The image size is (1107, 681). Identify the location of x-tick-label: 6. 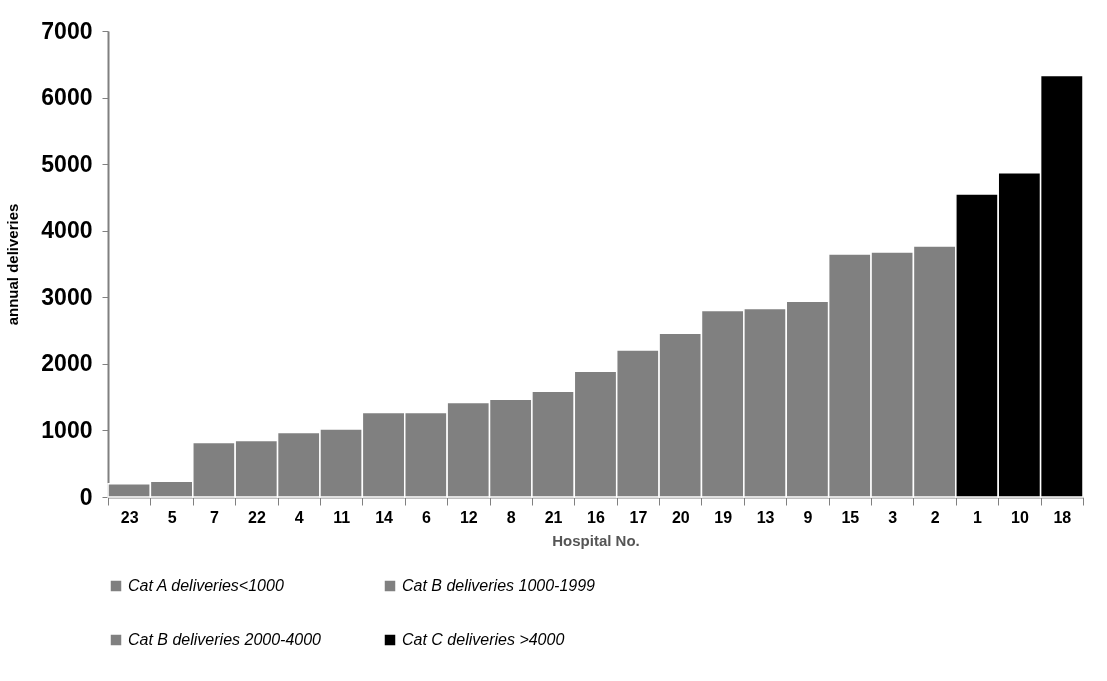
(426, 517).